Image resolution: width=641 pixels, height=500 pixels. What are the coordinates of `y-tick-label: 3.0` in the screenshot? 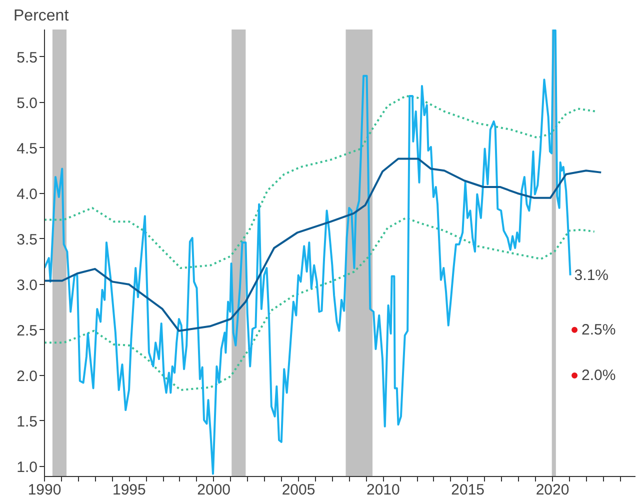 It's located at (27, 285).